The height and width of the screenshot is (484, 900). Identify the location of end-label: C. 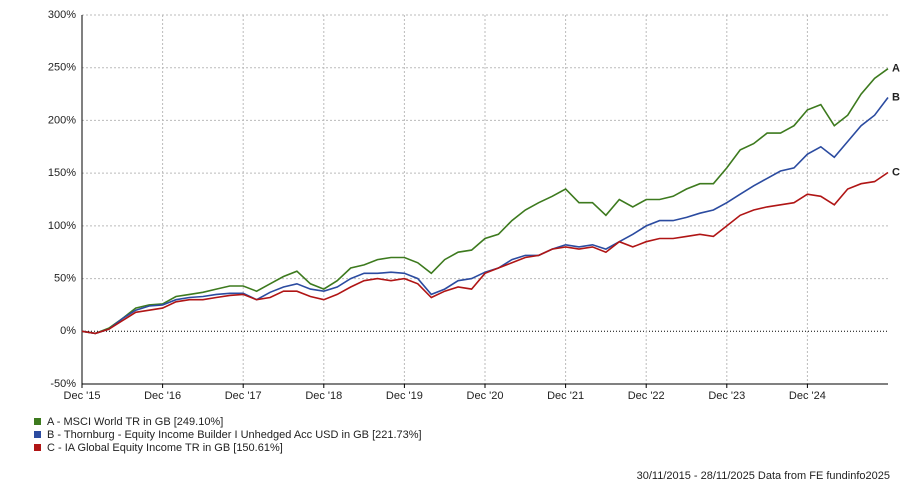
(896, 172).